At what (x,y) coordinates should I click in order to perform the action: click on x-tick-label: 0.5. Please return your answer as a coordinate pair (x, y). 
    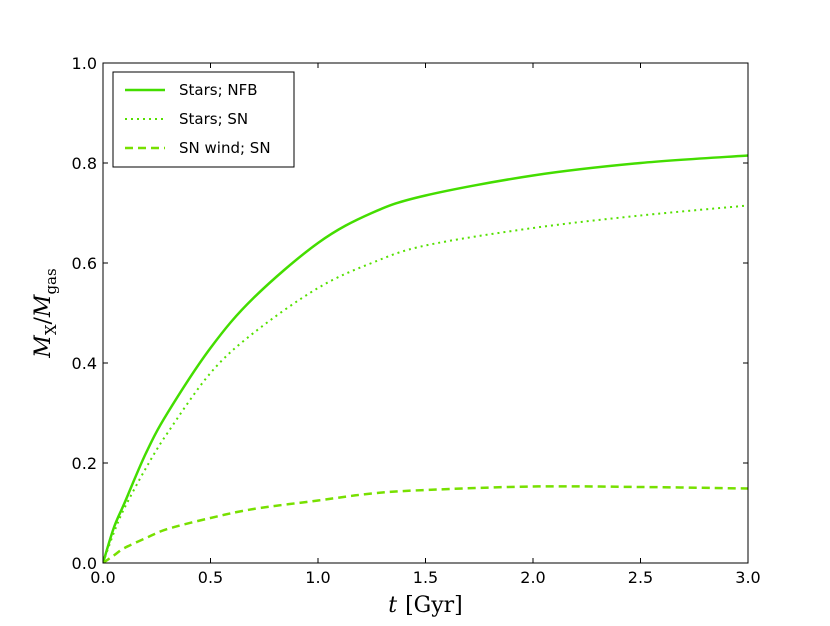
    Looking at the image, I should click on (210, 577).